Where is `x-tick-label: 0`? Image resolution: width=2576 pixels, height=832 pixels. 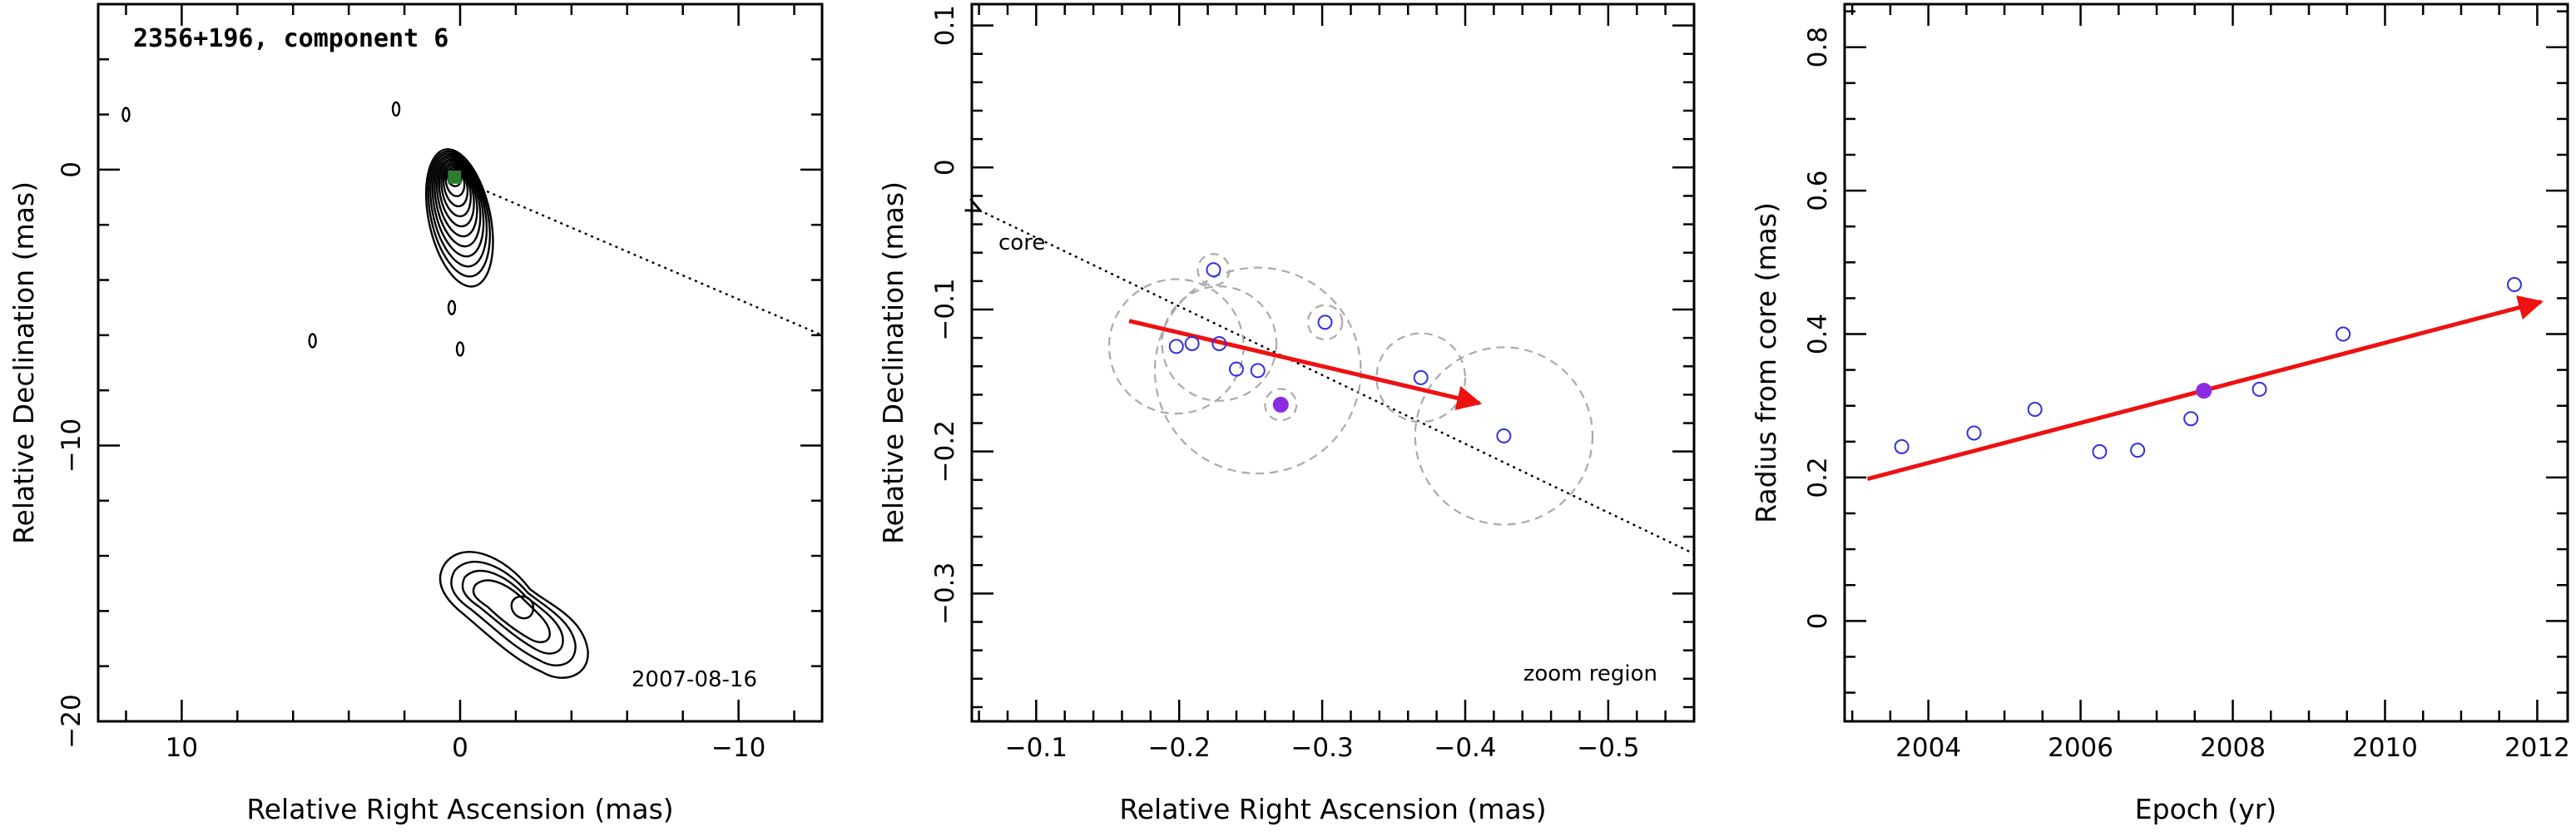 x-tick-label: 0 is located at coordinates (460, 748).